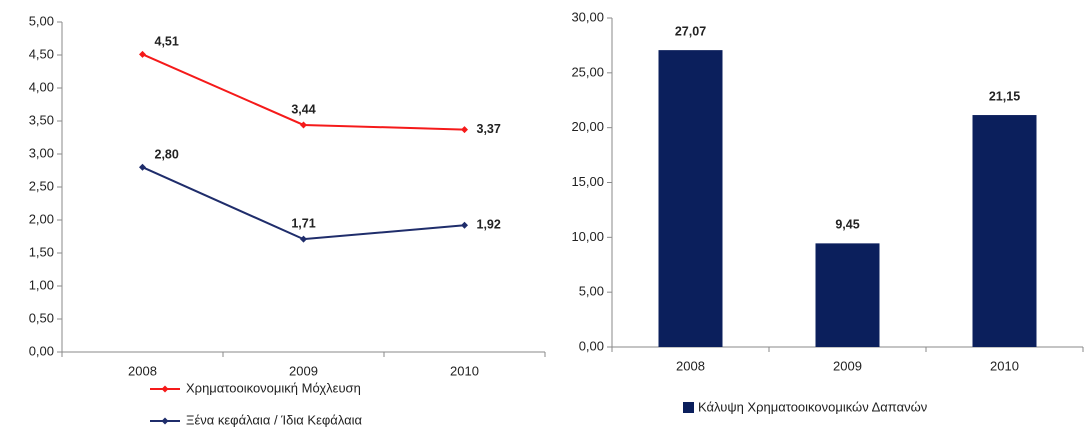  What do you see at coordinates (489, 225) in the screenshot?
I see `data-label: 1,92` at bounding box center [489, 225].